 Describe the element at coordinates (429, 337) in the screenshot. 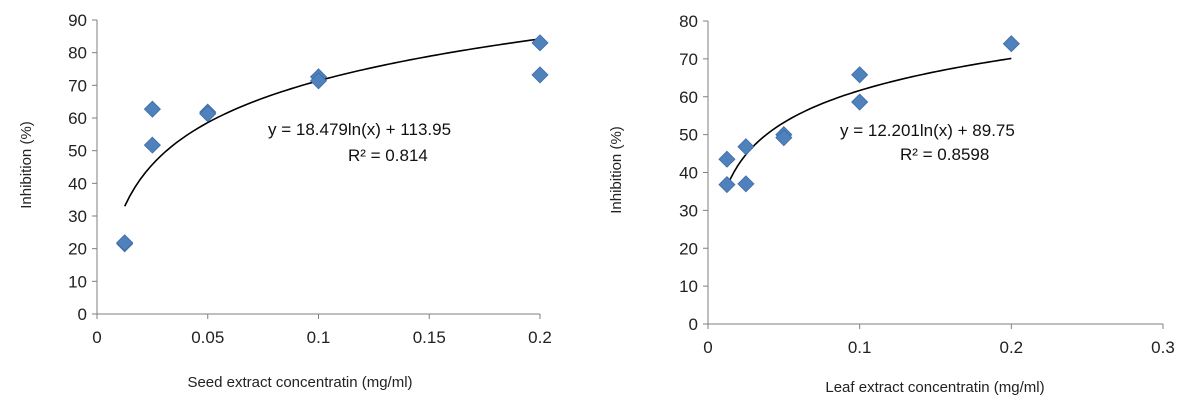

I see `x-tick-label: 0.15` at that location.